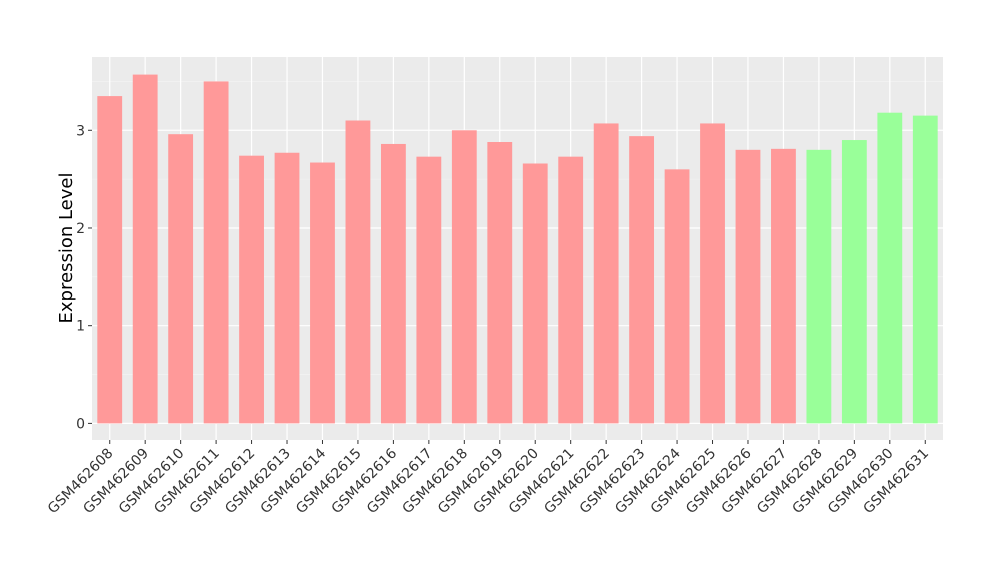  What do you see at coordinates (80, 229) in the screenshot?
I see `y-tick-label: 2` at bounding box center [80, 229].